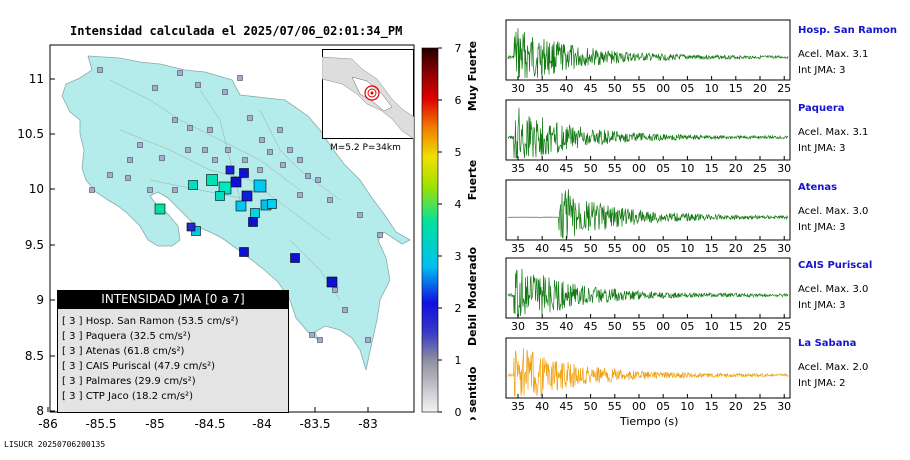  I want to click on x-tick-label: -84, so click(262, 424).